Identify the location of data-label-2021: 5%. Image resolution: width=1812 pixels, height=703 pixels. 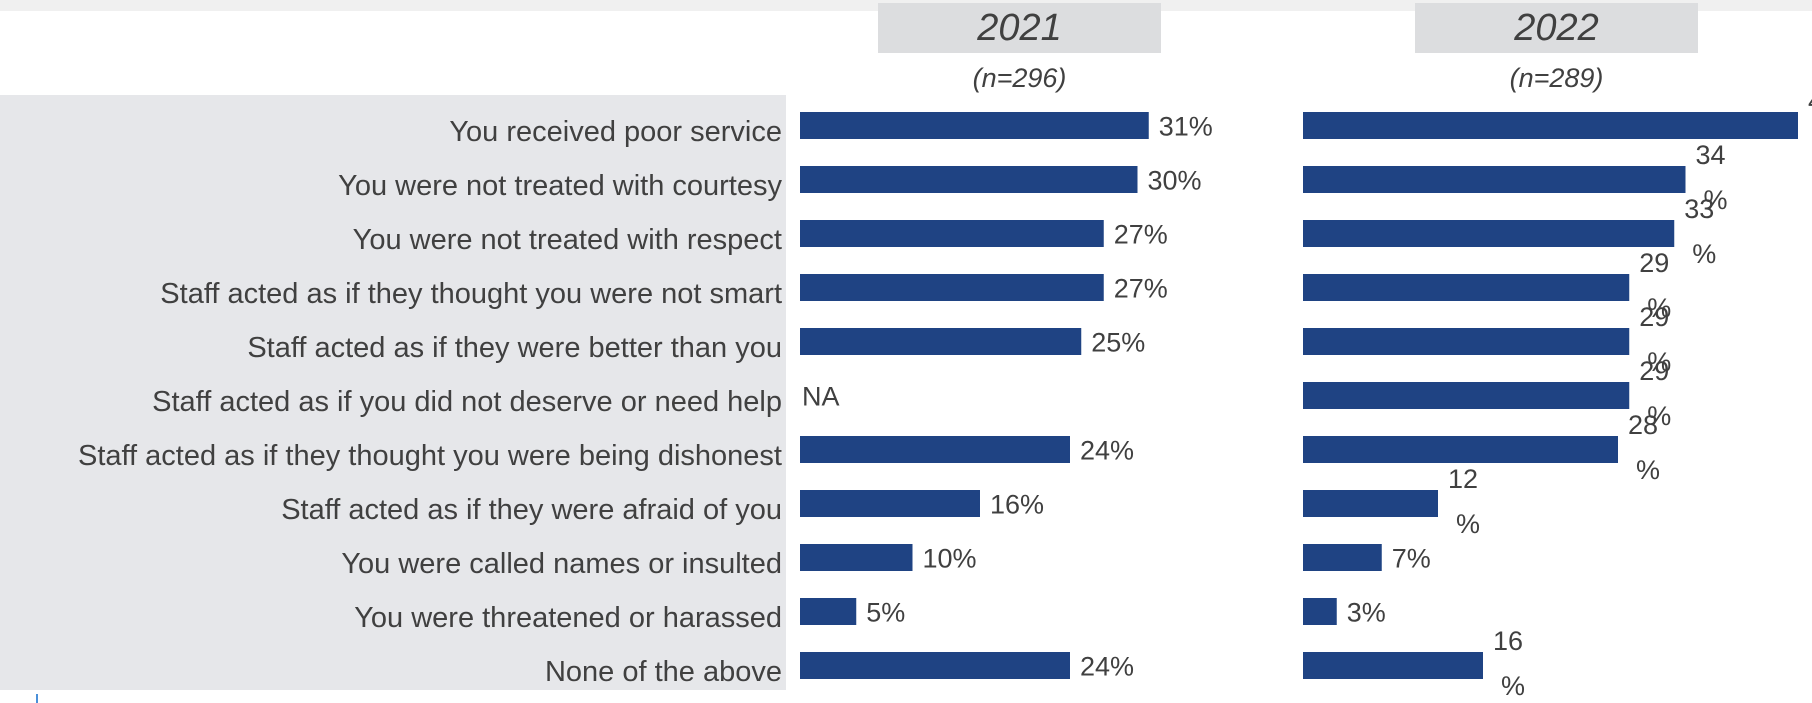
(885, 613).